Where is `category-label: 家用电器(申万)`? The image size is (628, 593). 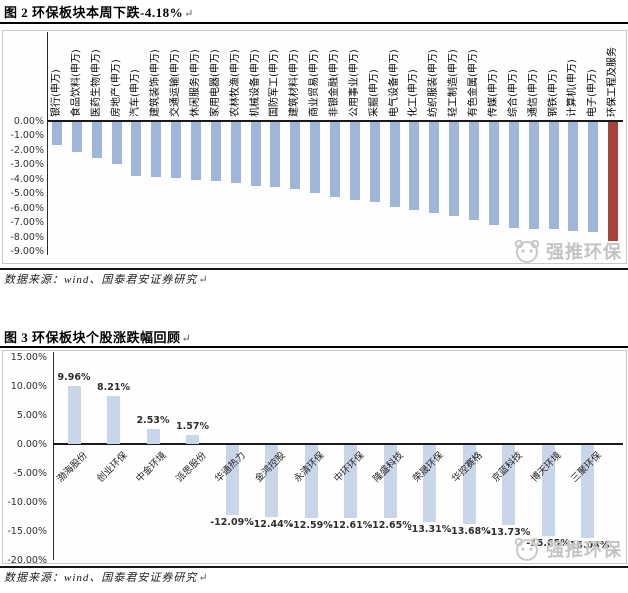 category-label: 家用电器(申万) is located at coordinates (215, 83).